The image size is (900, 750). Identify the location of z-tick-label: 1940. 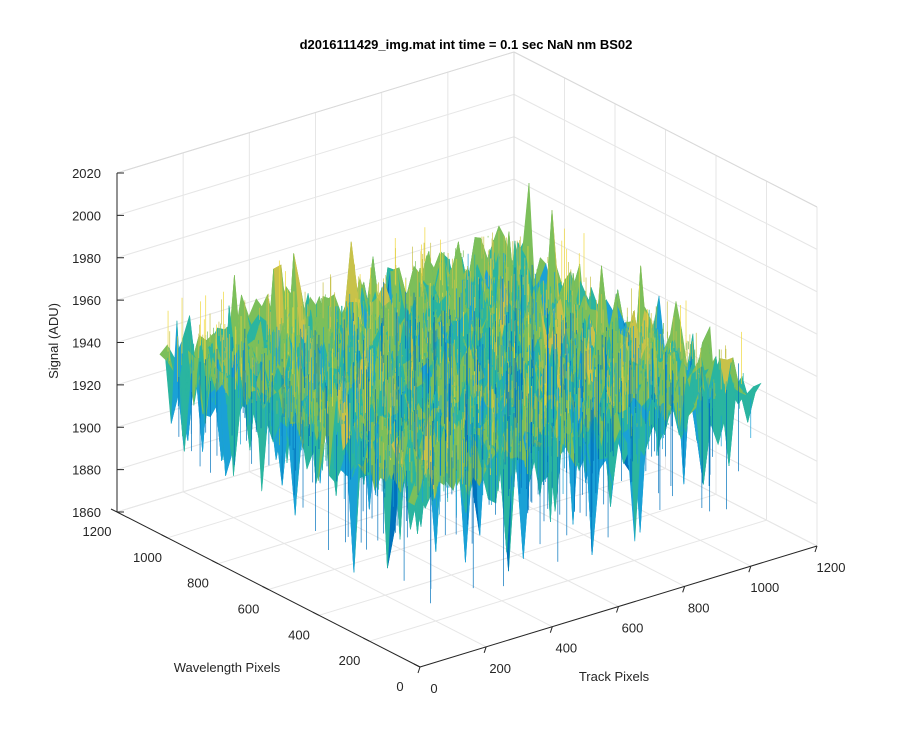
(86, 343).